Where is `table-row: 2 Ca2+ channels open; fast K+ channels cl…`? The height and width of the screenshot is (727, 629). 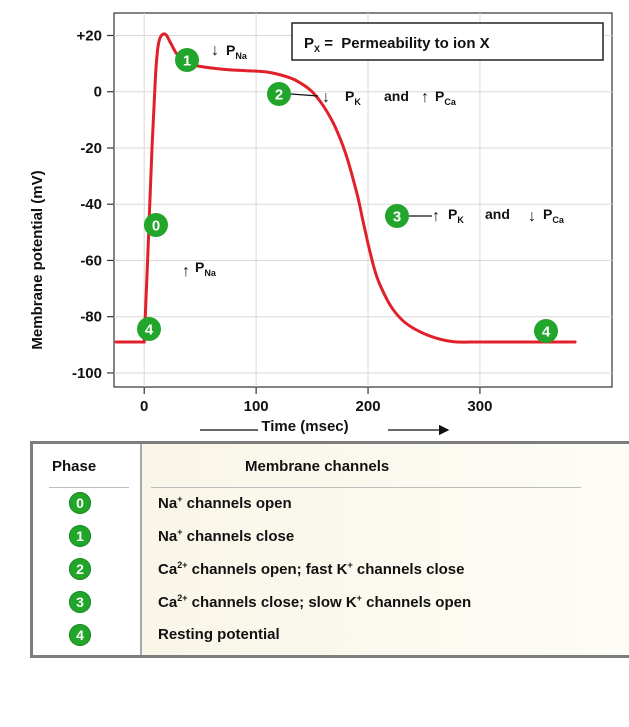 table-row: 2 Ca2+ channels open; fast K+ channels cl… is located at coordinates (331, 574).